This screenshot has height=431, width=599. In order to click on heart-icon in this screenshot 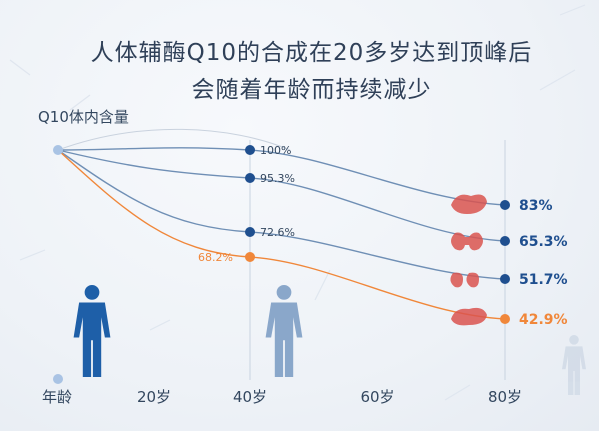, I will do `click(469, 204)`.